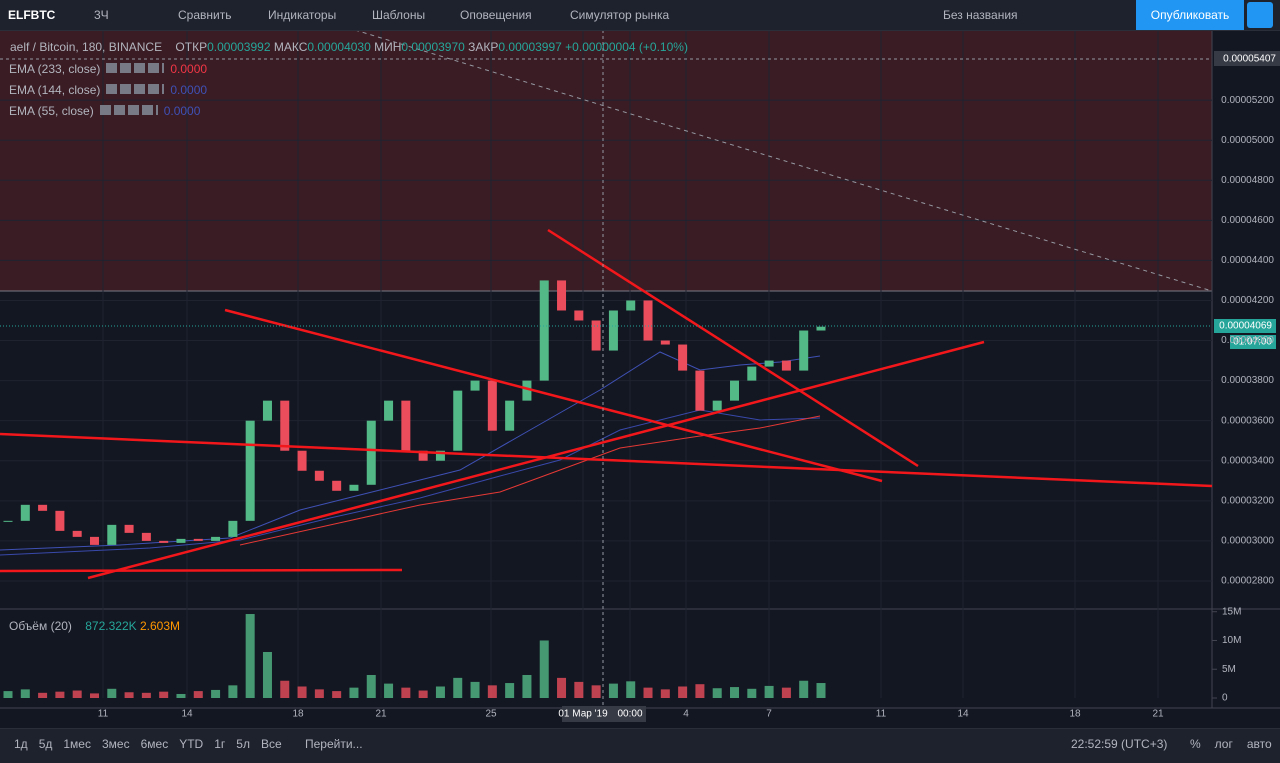 This screenshot has height=763, width=1280. I want to click on y-tick-label: 0.00005200, so click(1247, 100).